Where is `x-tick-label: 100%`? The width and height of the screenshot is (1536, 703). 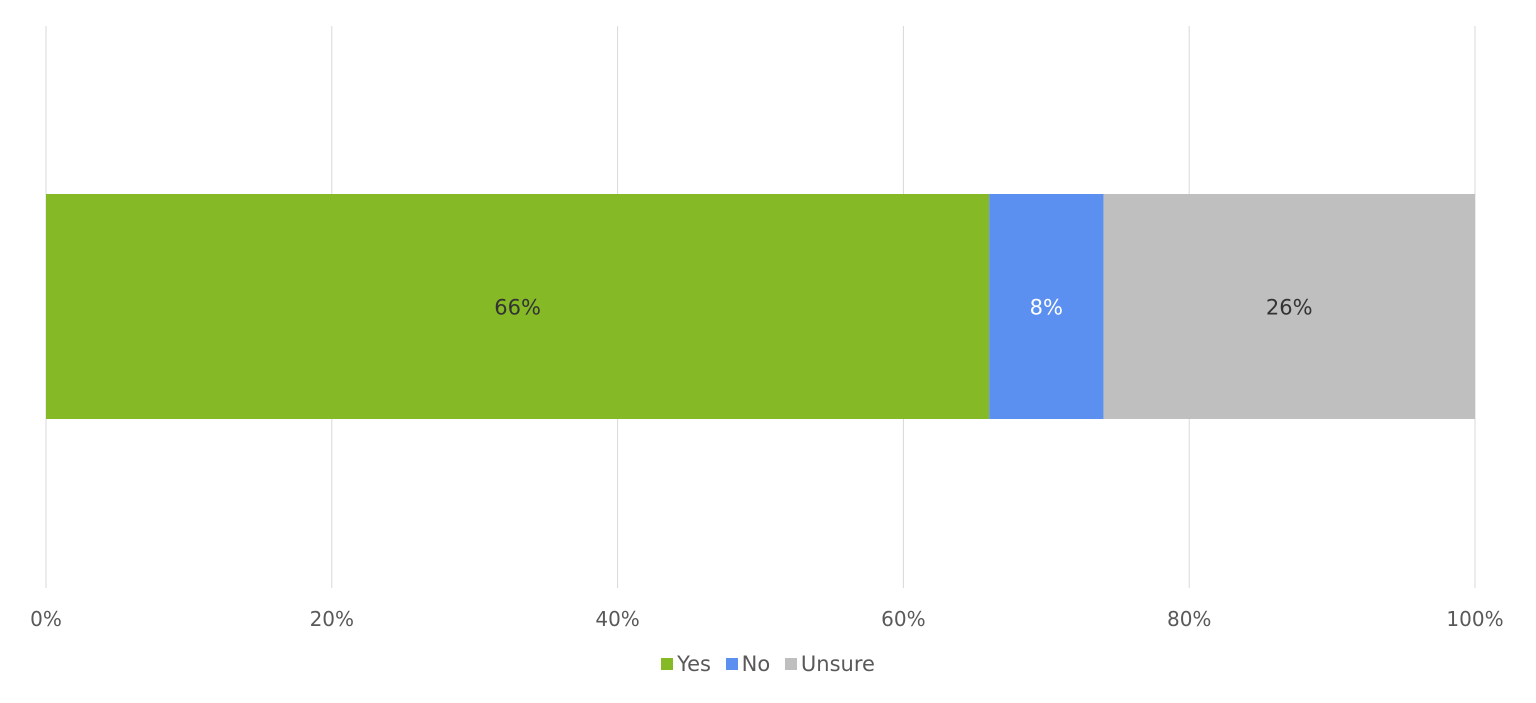 x-tick-label: 100% is located at coordinates (1474, 619).